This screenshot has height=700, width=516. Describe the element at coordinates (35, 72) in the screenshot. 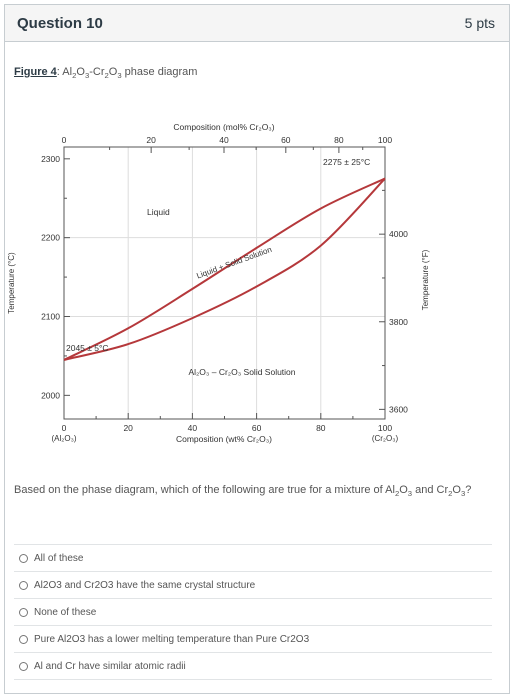

I see `figure-label: Figure 4` at that location.